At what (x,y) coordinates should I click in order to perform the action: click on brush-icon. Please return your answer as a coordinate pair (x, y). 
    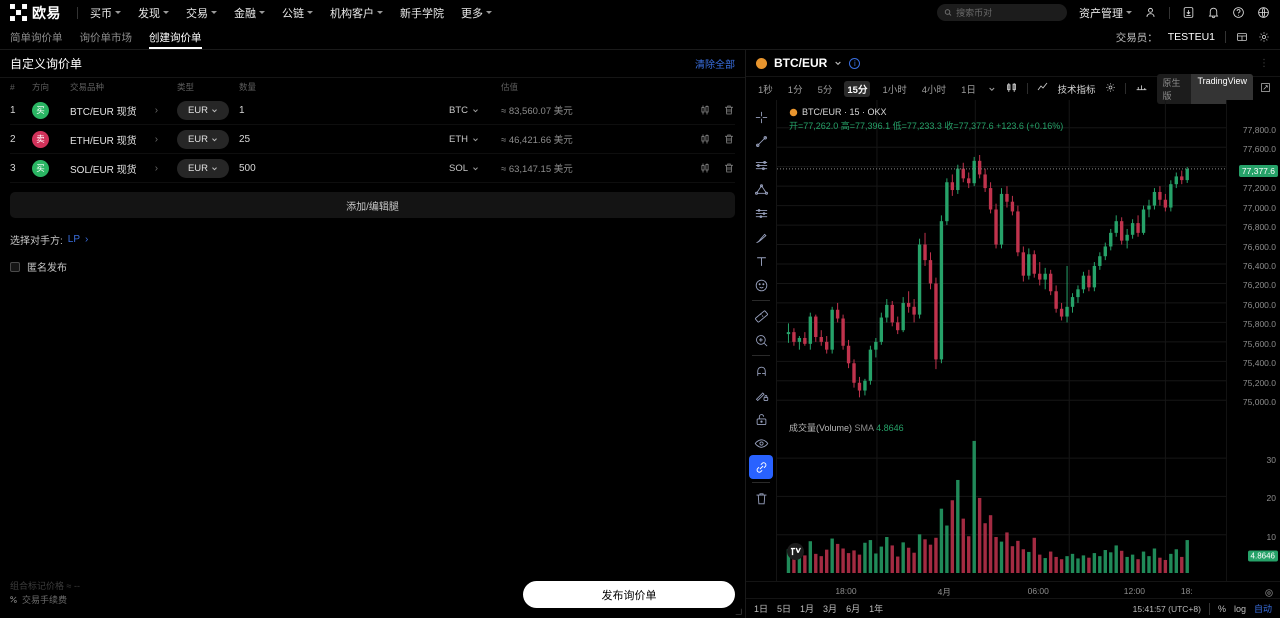
    Looking at the image, I should click on (761, 237).